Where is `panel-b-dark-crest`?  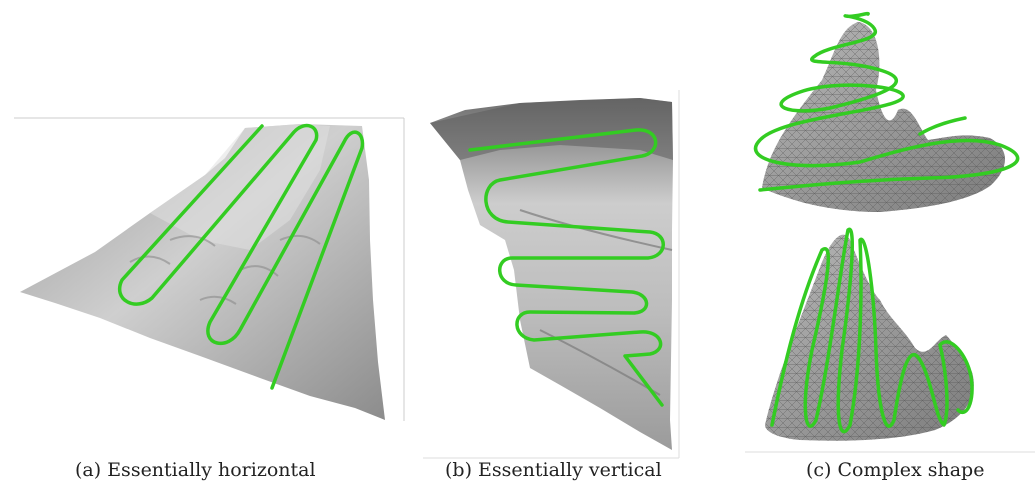
panel-b-dark-crest is located at coordinates (551, 129).